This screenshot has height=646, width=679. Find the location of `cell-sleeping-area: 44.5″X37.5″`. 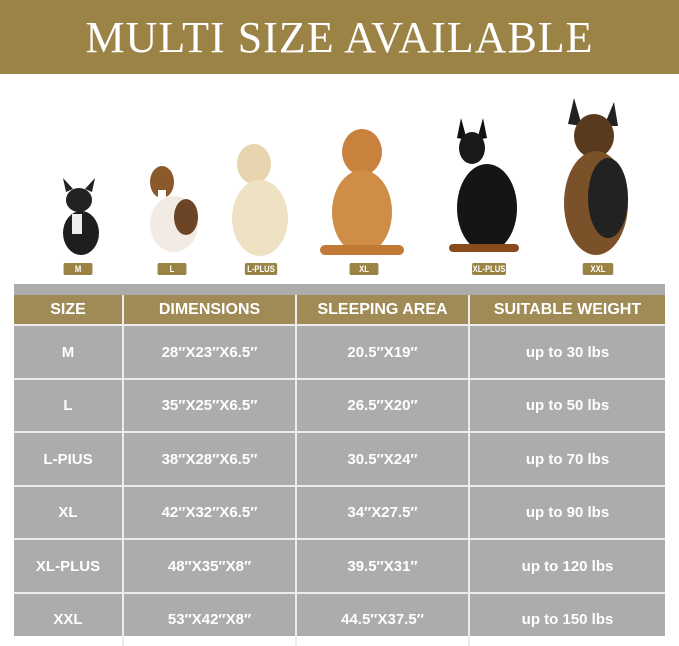

cell-sleeping-area: 44.5″X37.5″ is located at coordinates (383, 619).